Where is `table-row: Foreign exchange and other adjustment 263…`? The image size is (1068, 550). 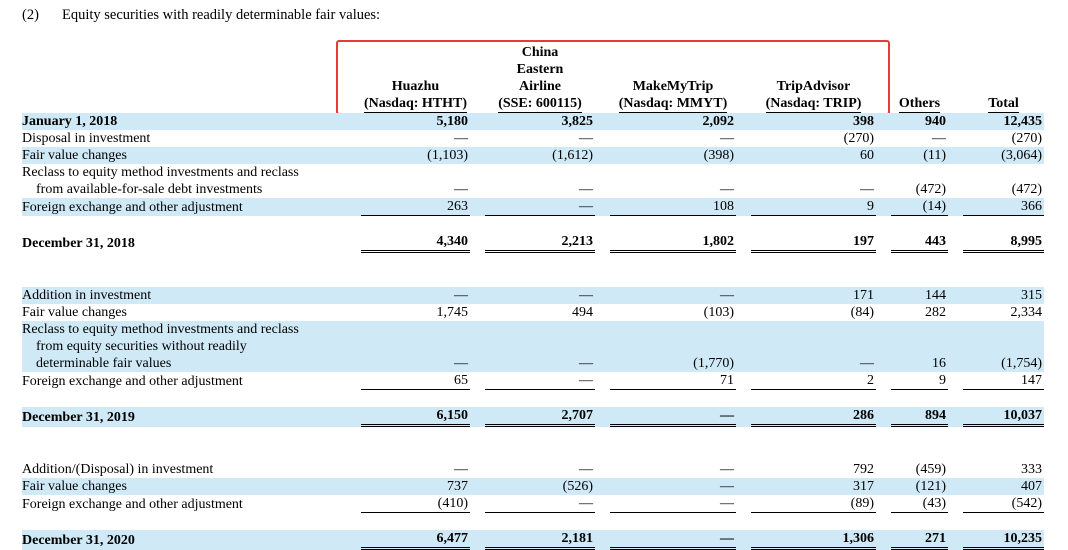 table-row: Foreign exchange and other adjustment 263… is located at coordinates (533, 207).